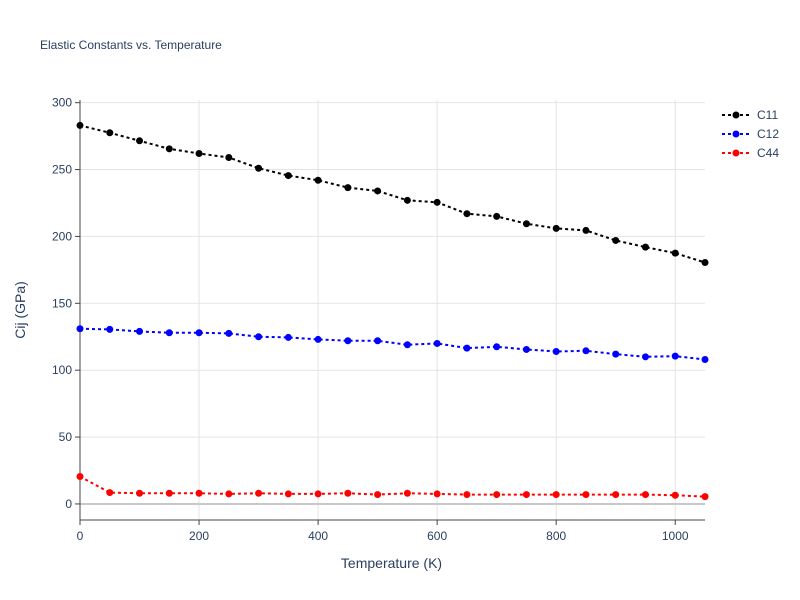 Image resolution: width=800 pixels, height=600 pixels. I want to click on chart-title: Elastic Constants vs. Temperature, so click(131, 45).